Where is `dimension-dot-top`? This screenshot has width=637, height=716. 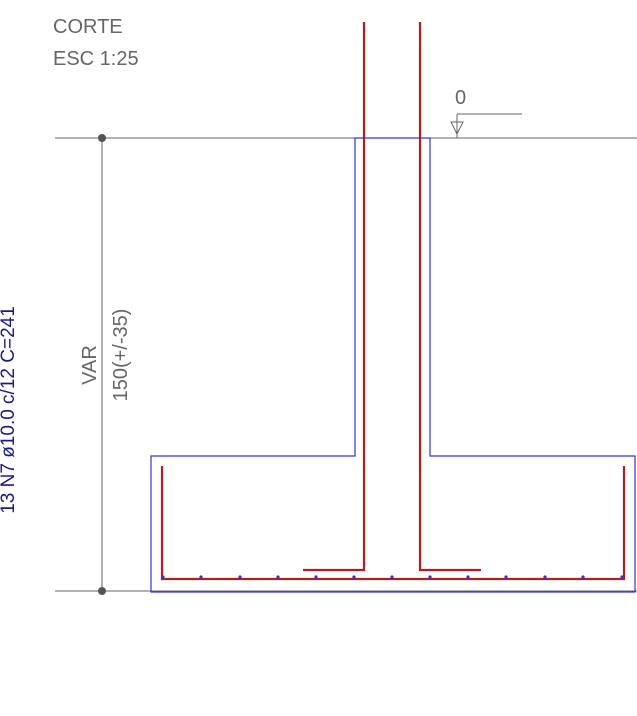 dimension-dot-top is located at coordinates (102, 138).